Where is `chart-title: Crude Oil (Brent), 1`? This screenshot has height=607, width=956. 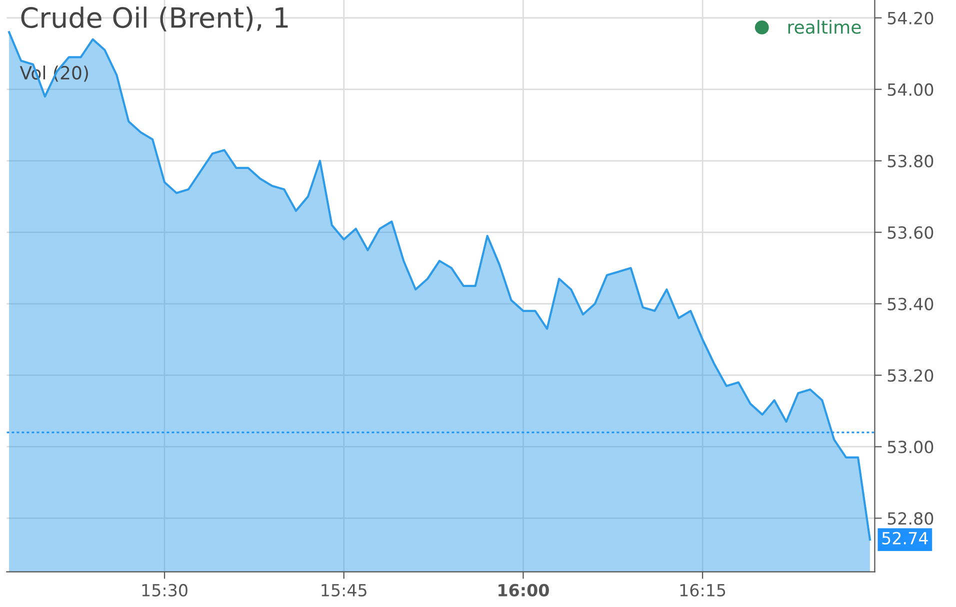
chart-title: Crude Oil (Brent), 1 is located at coordinates (154, 19).